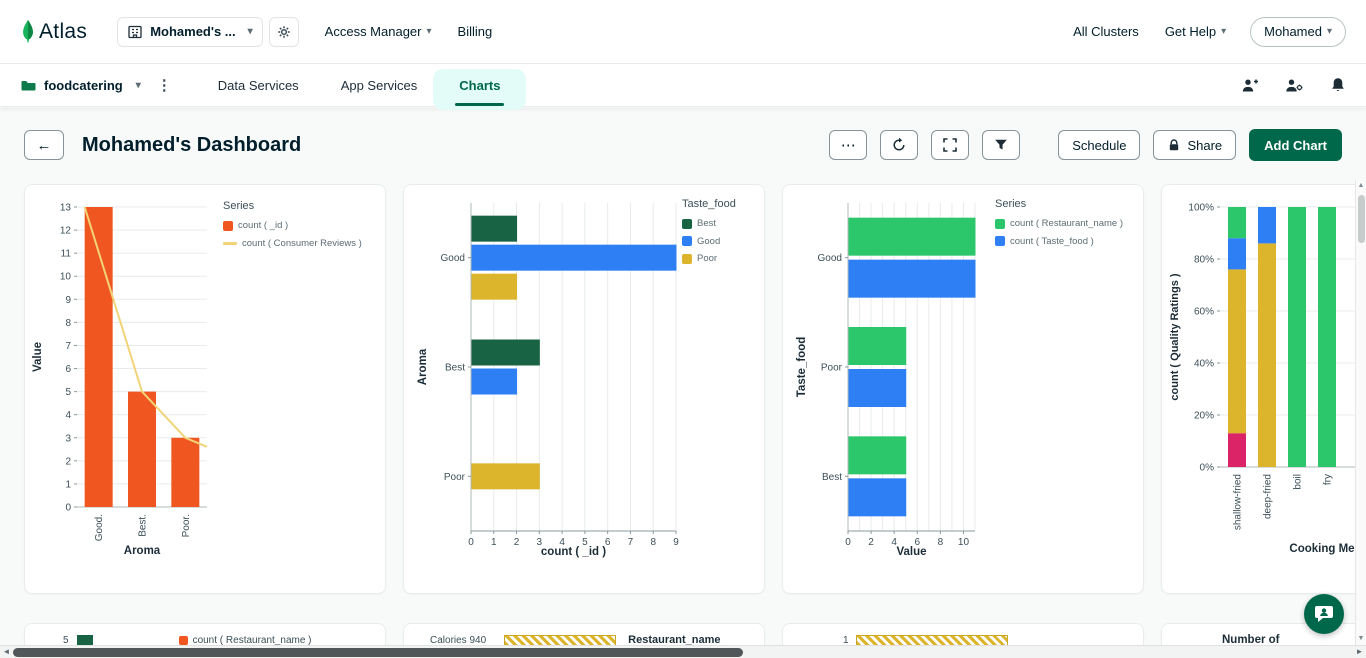 This screenshot has height=658, width=1366. What do you see at coordinates (1106, 31) in the screenshot?
I see `all-clusters-link: All Clusters` at bounding box center [1106, 31].